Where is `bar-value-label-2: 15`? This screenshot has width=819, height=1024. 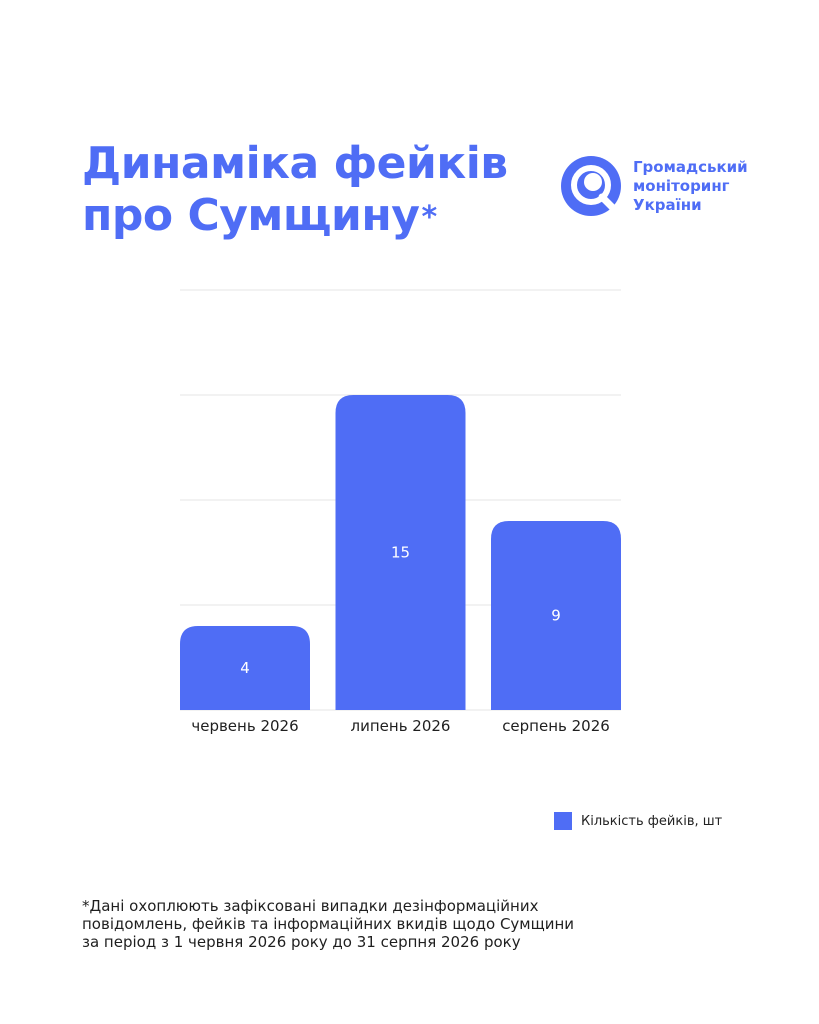
bar-value-label-2: 15 is located at coordinates (400, 553).